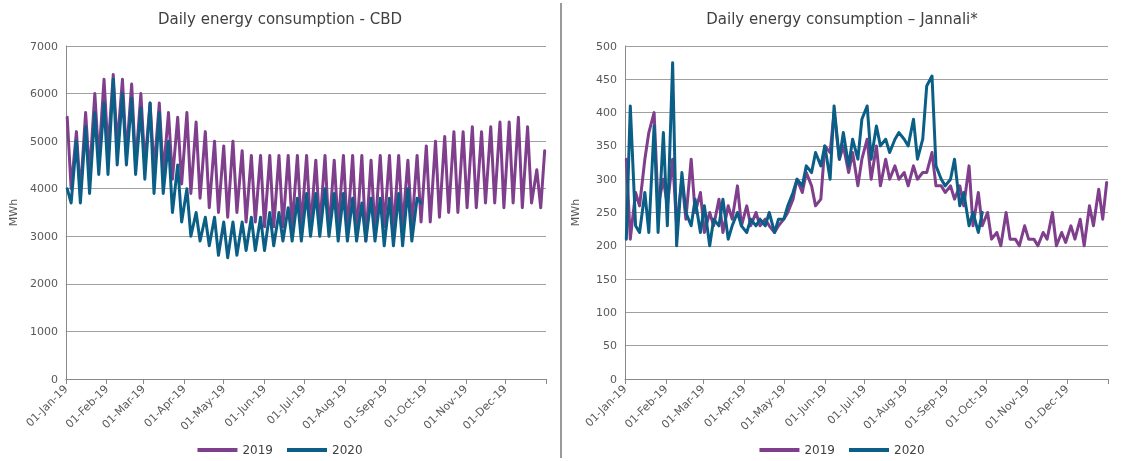  Describe the element at coordinates (43, 46) in the screenshot. I see `y-tick-label: 7000` at that location.